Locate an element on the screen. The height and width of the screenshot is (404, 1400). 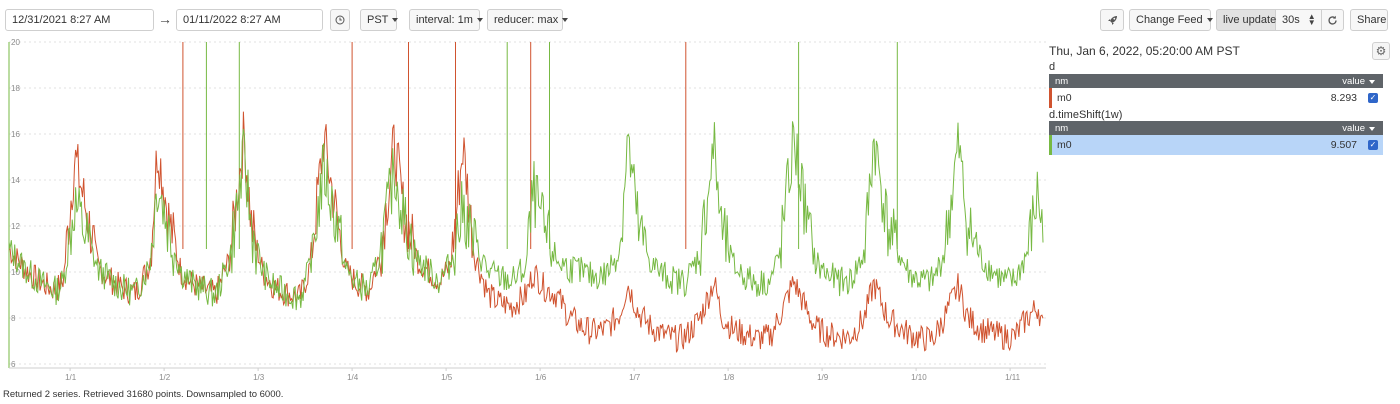
rocket-button is located at coordinates (1112, 20).